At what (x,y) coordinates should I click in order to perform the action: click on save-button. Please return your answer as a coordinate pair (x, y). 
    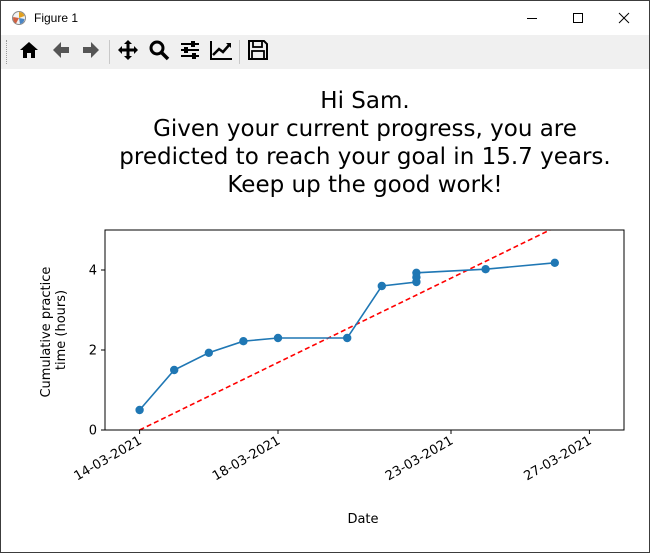
    Looking at the image, I should click on (258, 52).